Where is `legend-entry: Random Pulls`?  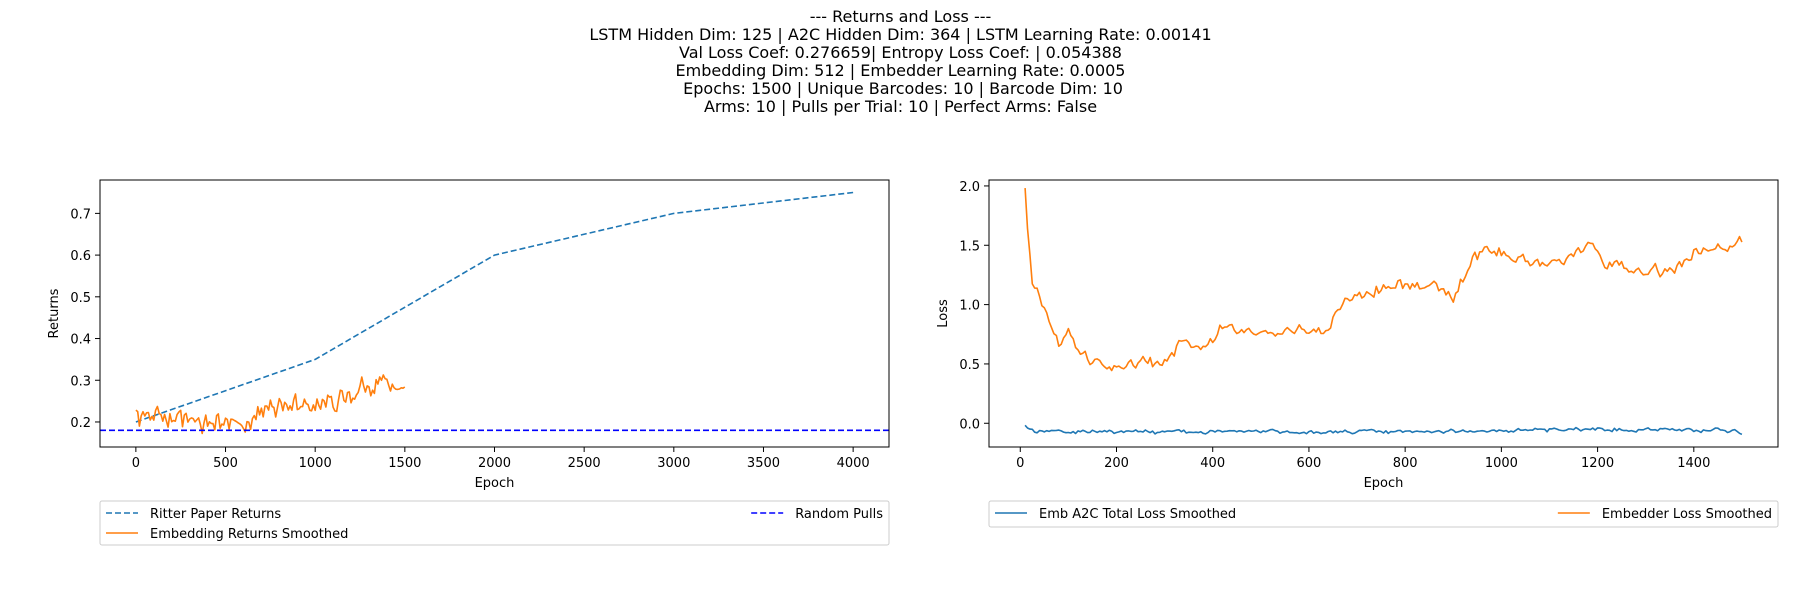 legend-entry: Random Pulls is located at coordinates (839, 514).